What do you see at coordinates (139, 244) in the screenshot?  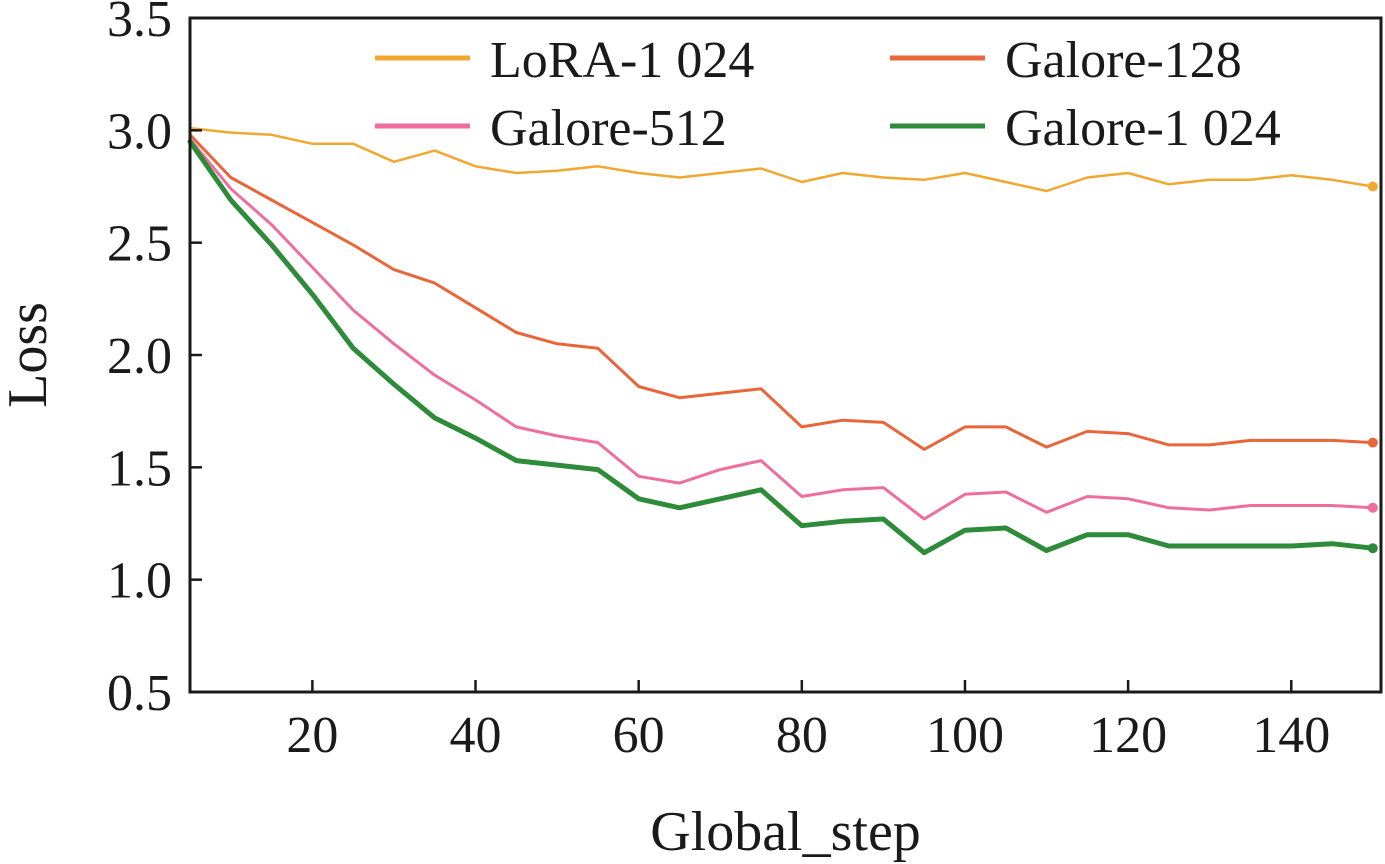 I see `y-tick-label: 2.5` at bounding box center [139, 244].